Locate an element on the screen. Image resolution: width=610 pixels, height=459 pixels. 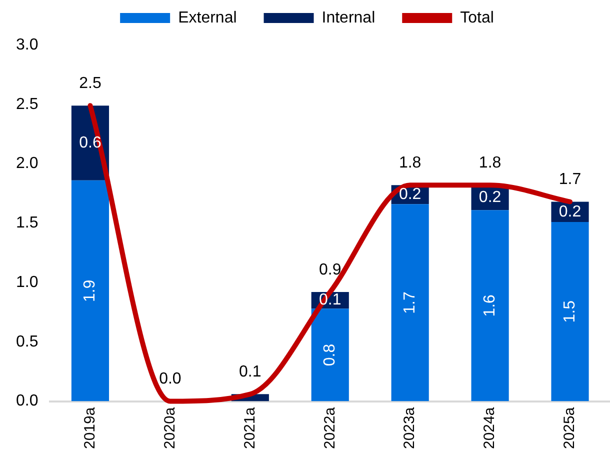
legend-label: Total is located at coordinates (477, 17).